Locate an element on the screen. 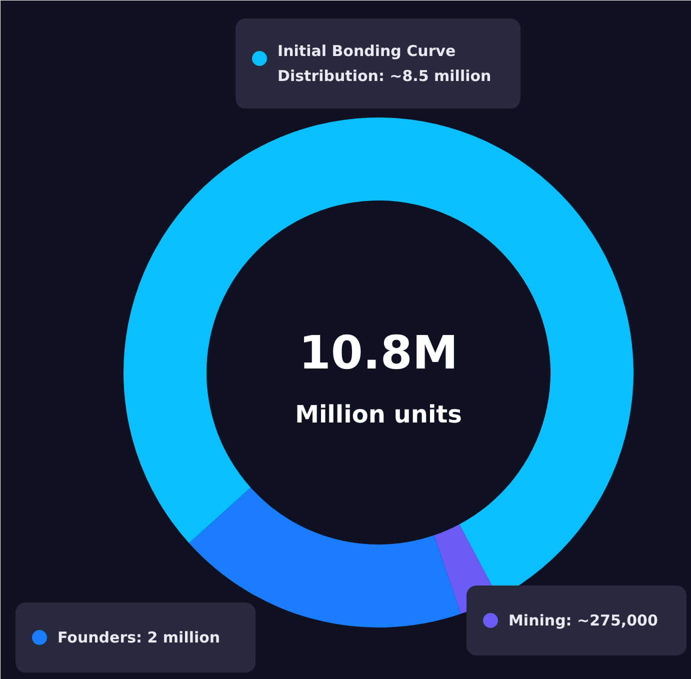  legend-label: Founders: 2 million is located at coordinates (139, 637).